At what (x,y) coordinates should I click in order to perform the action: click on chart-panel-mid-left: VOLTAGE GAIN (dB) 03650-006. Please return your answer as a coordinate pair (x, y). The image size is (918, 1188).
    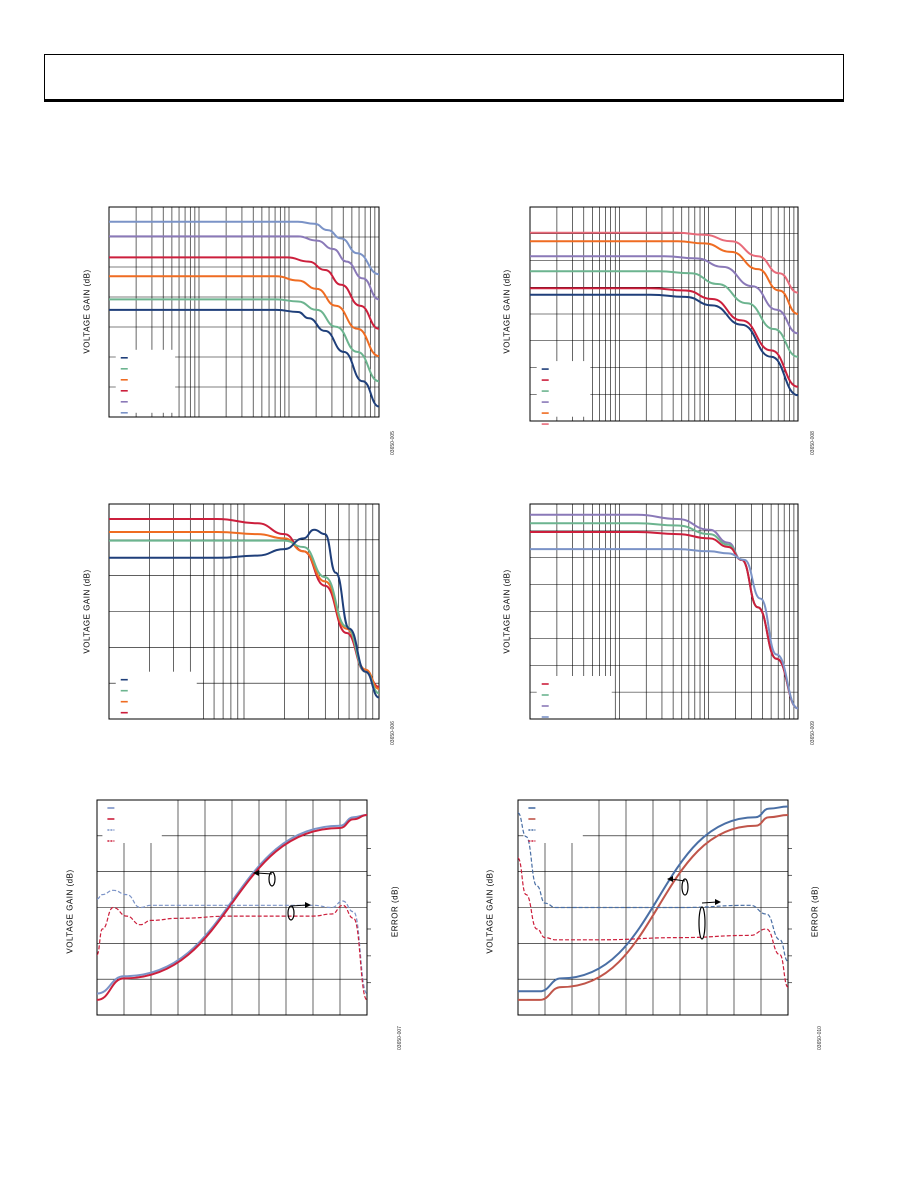
    Looking at the image, I should click on (240, 625).